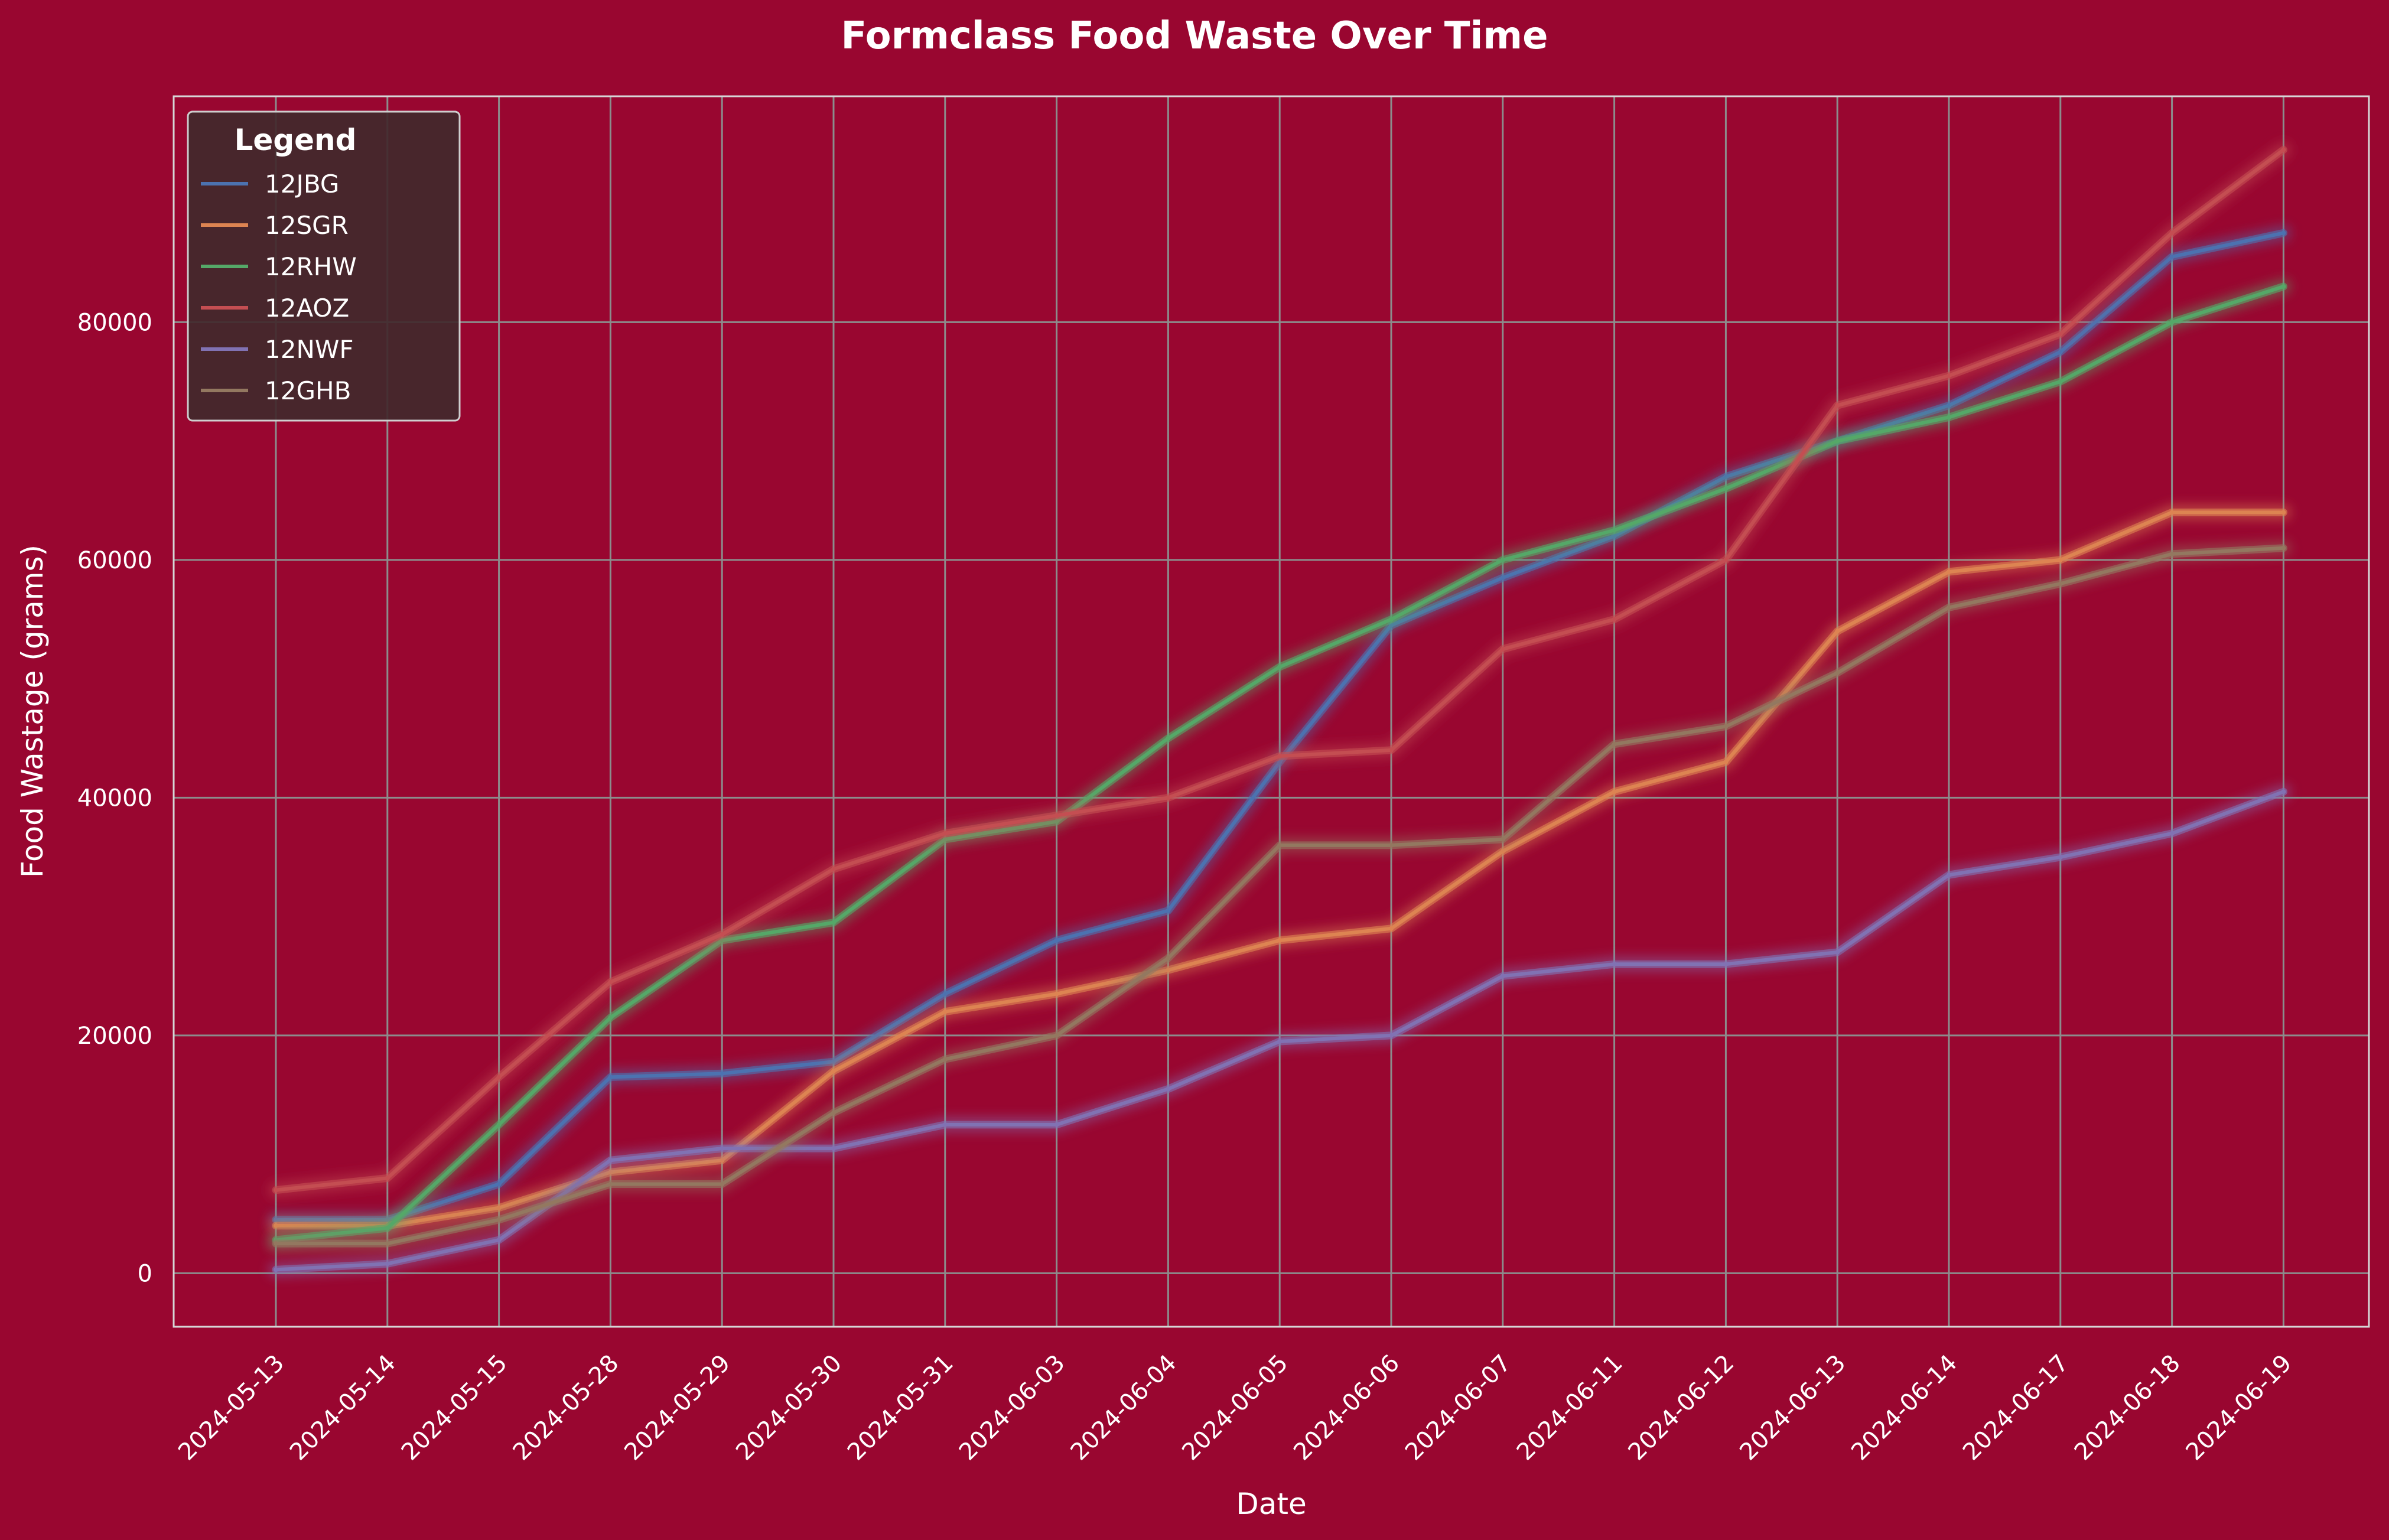 This screenshot has width=2389, height=1540. What do you see at coordinates (1793, 1408) in the screenshot?
I see `x-tick-label: 2024-06-13` at bounding box center [1793, 1408].